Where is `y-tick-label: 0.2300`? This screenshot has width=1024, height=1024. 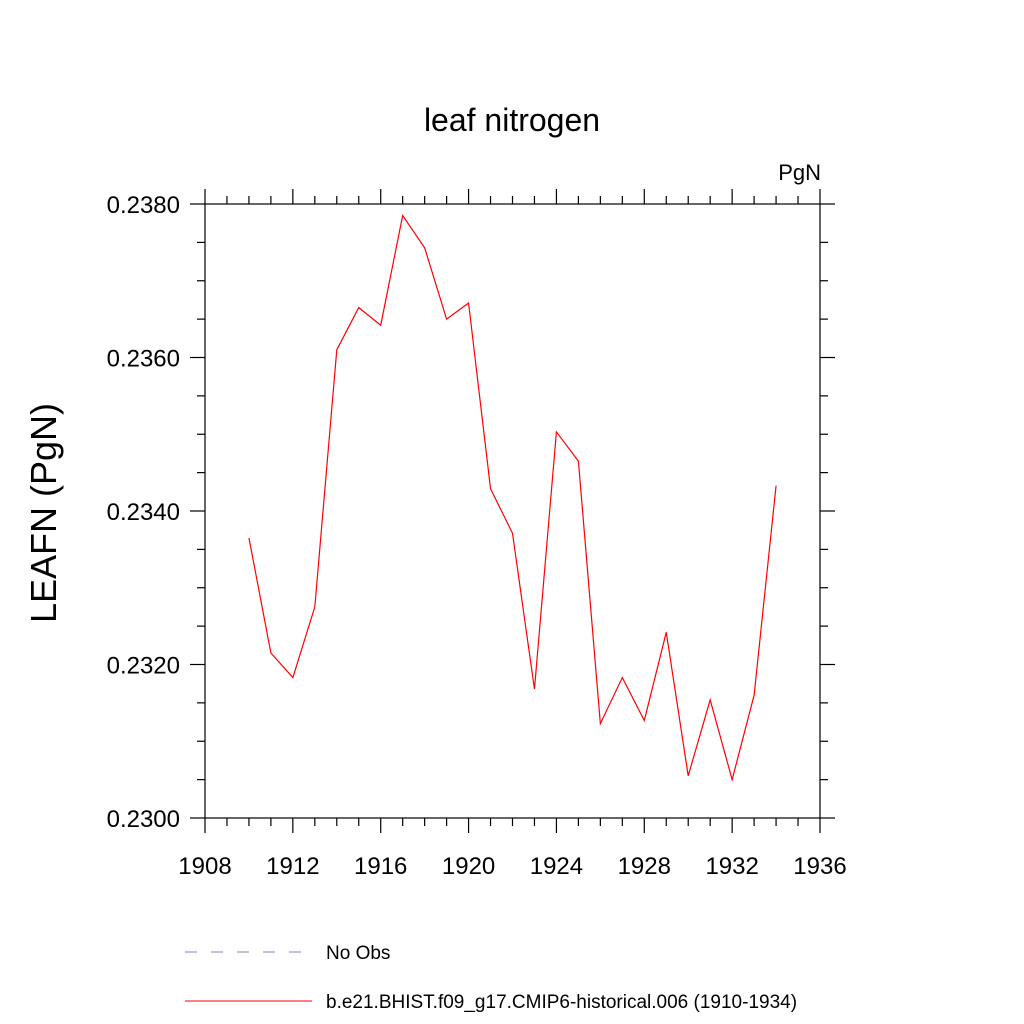 y-tick-label: 0.2300 is located at coordinates (143, 819).